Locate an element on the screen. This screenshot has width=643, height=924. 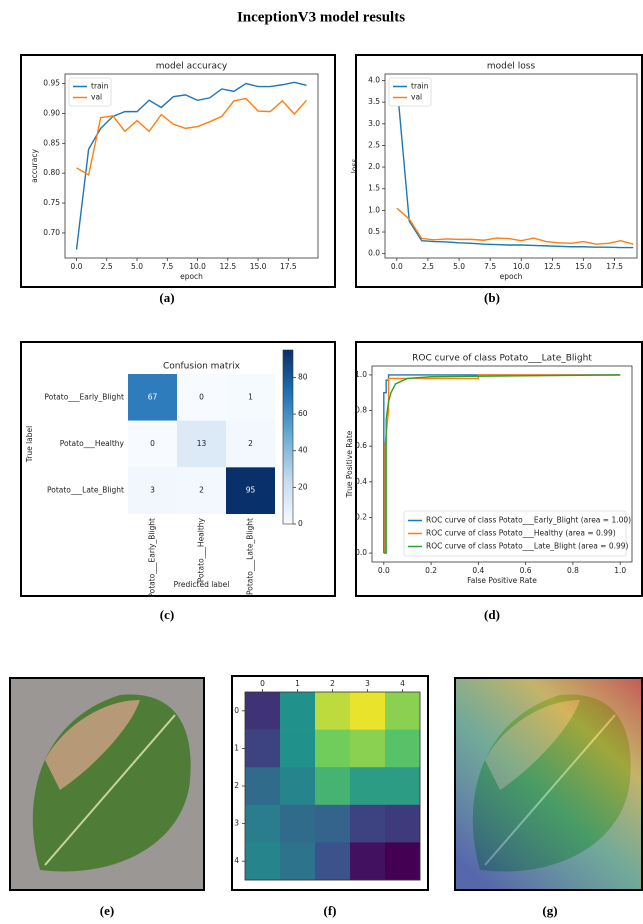
x-tick-label: Potato___Late_Blight is located at coordinates (250, 556).